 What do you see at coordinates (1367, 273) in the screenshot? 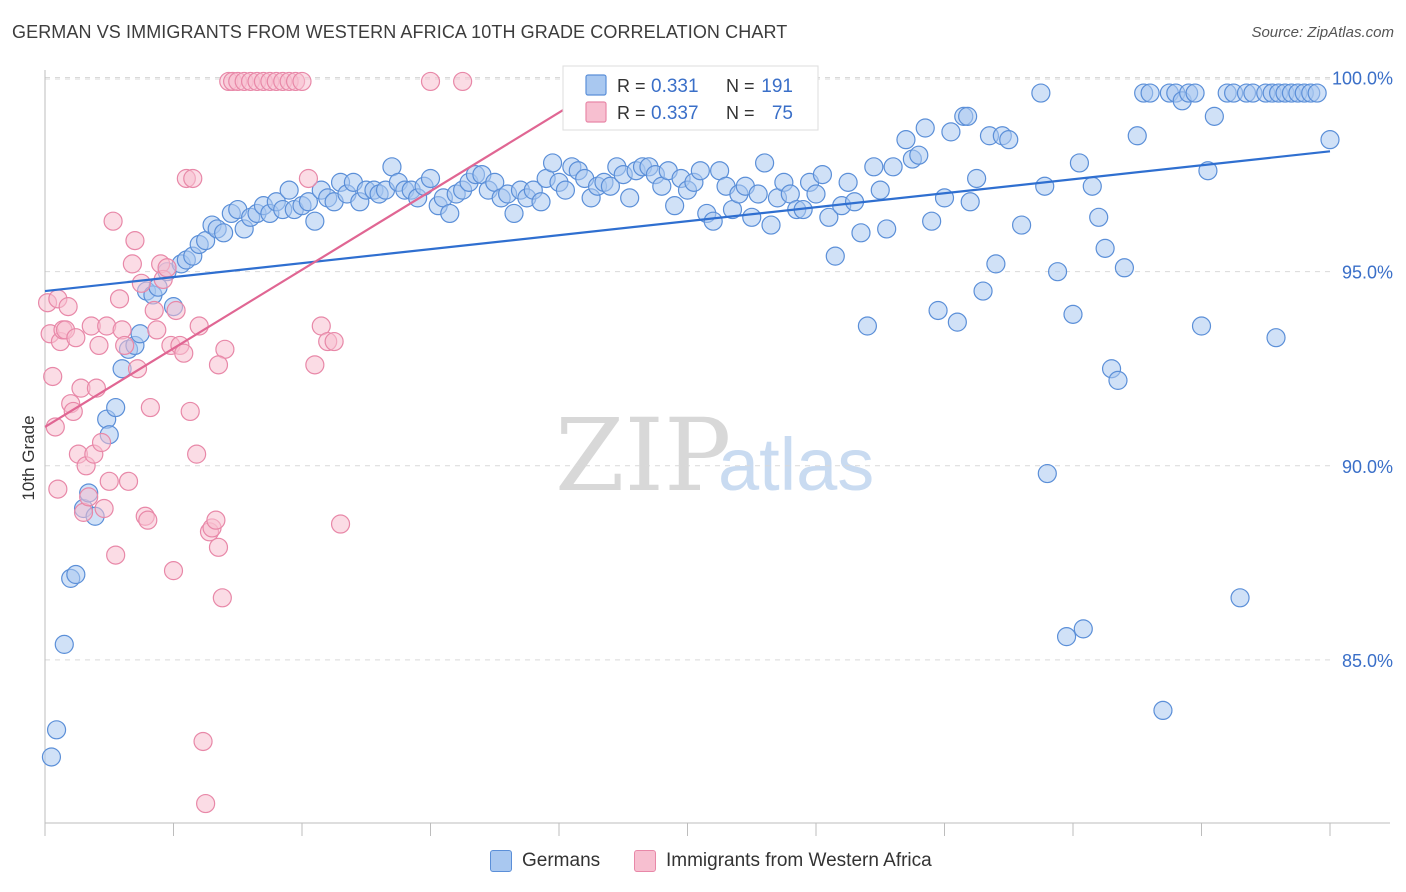
I see `y-tick-label: 95.0%` at bounding box center [1367, 273].